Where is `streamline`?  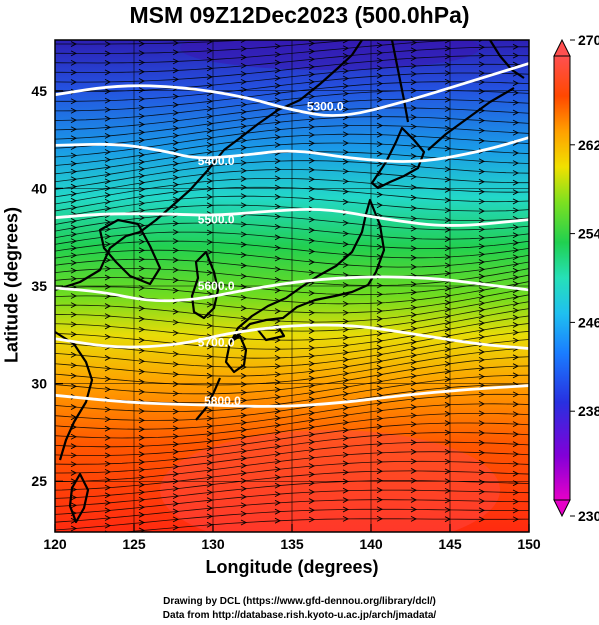
streamline is located at coordinates (154, 42).